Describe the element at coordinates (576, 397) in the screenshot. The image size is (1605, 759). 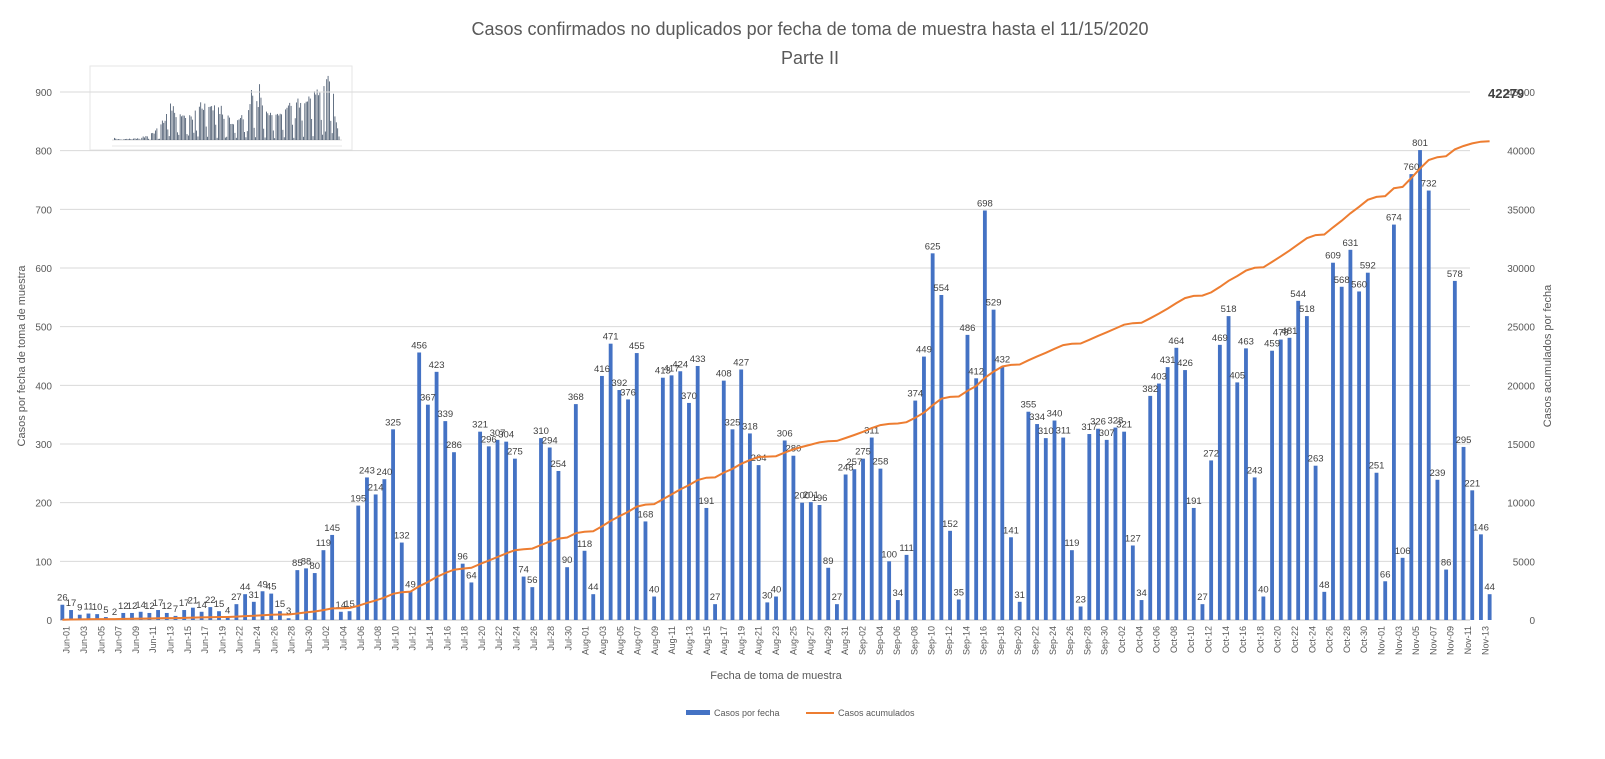
I see `bar-value-label: 368` at that location.